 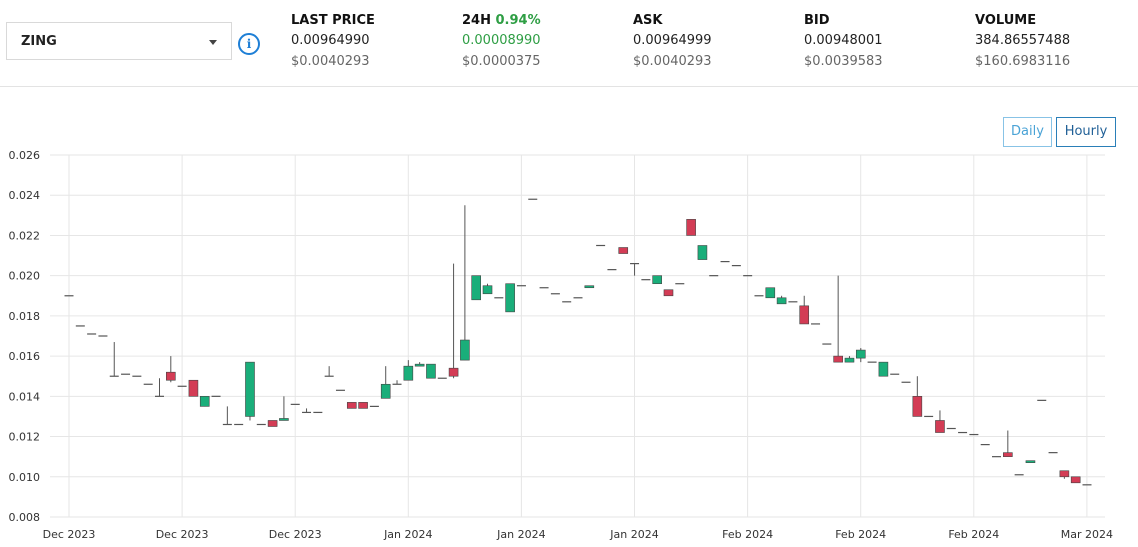 What do you see at coordinates (25, 437) in the screenshot?
I see `y-tick-label: 0.012` at bounding box center [25, 437].